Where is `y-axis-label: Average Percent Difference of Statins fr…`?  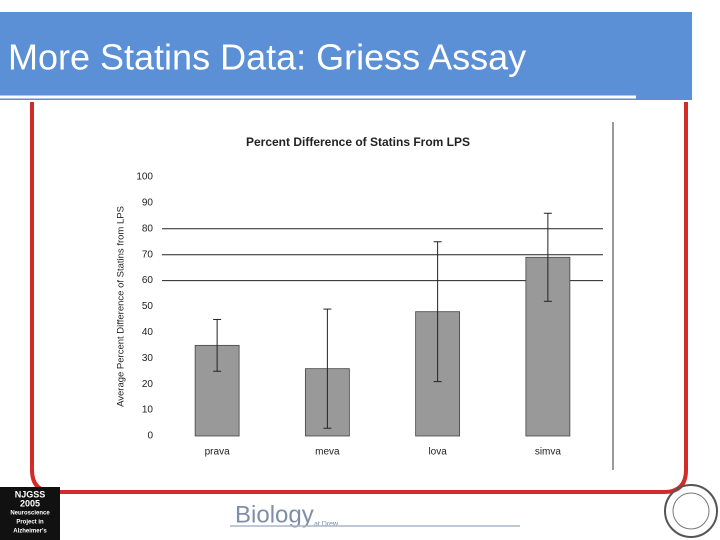
y-axis-label: Average Percent Difference of Statins fr… is located at coordinates (121, 306).